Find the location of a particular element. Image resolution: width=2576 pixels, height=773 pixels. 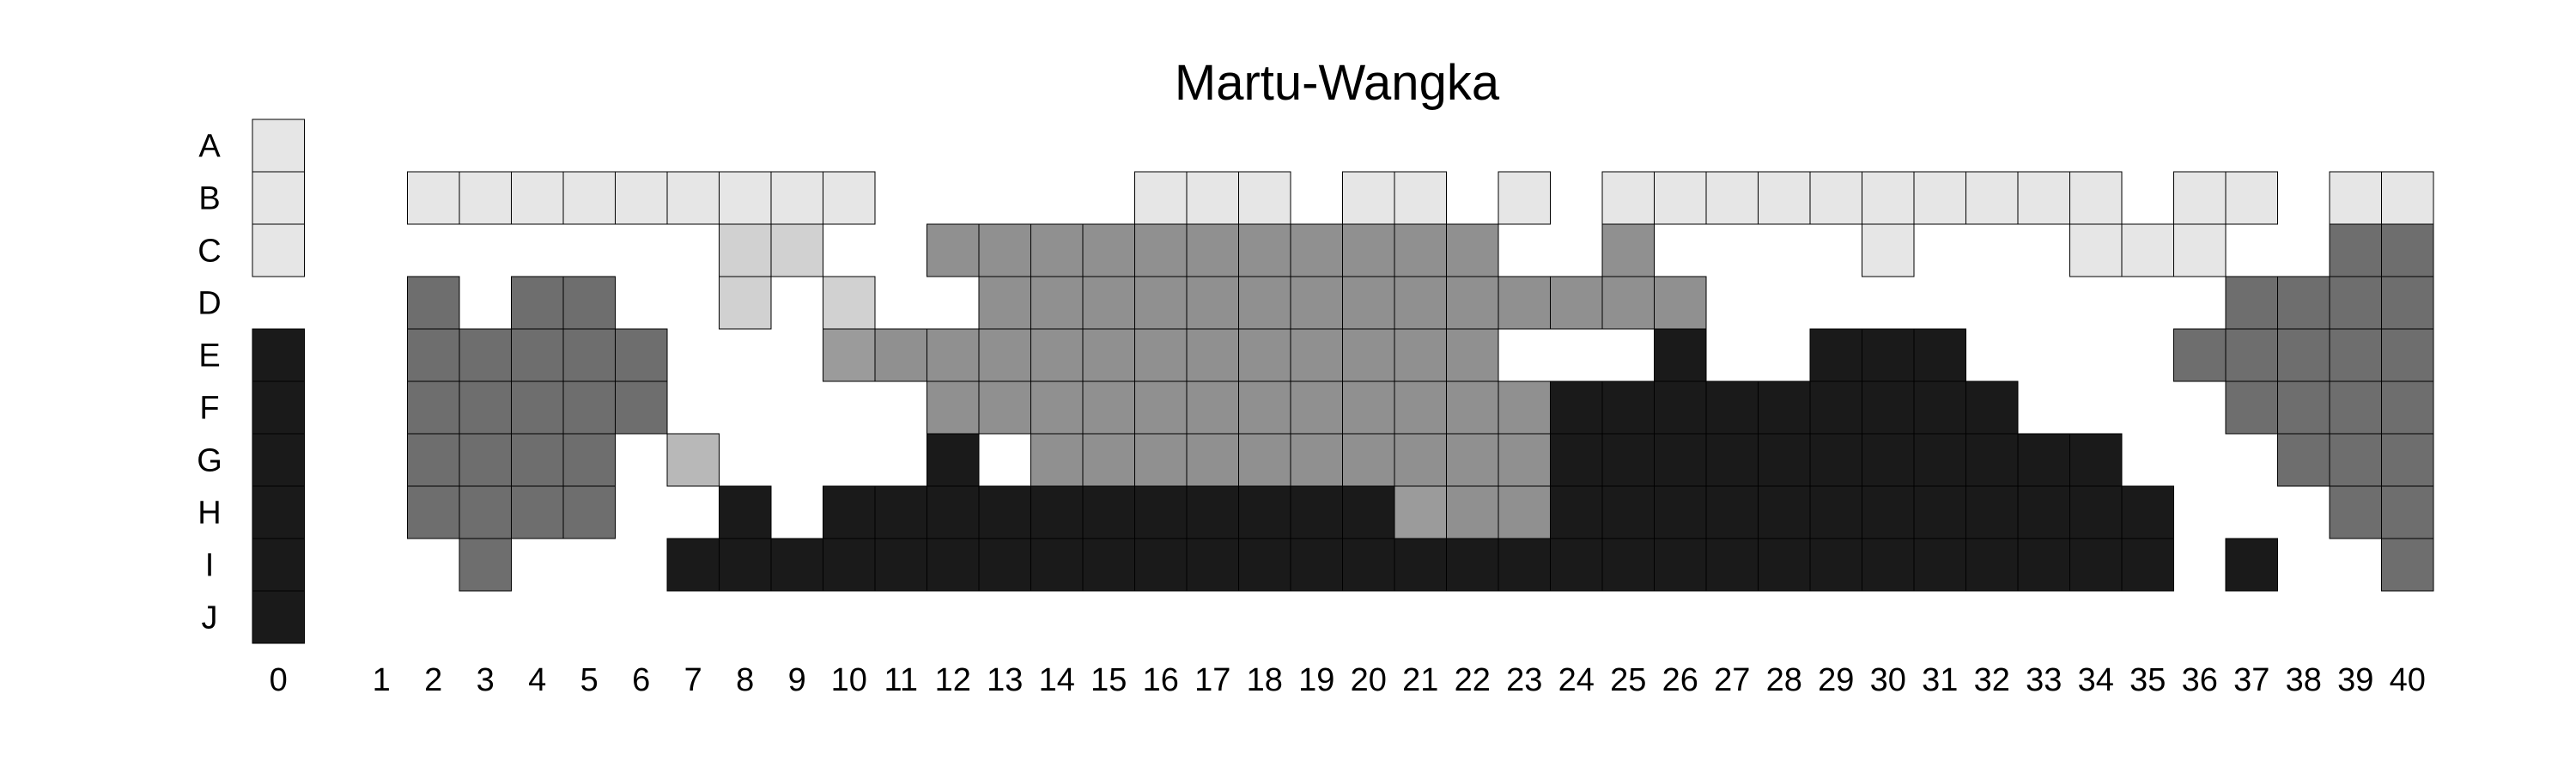

column-label-6: 6 is located at coordinates (641, 680).